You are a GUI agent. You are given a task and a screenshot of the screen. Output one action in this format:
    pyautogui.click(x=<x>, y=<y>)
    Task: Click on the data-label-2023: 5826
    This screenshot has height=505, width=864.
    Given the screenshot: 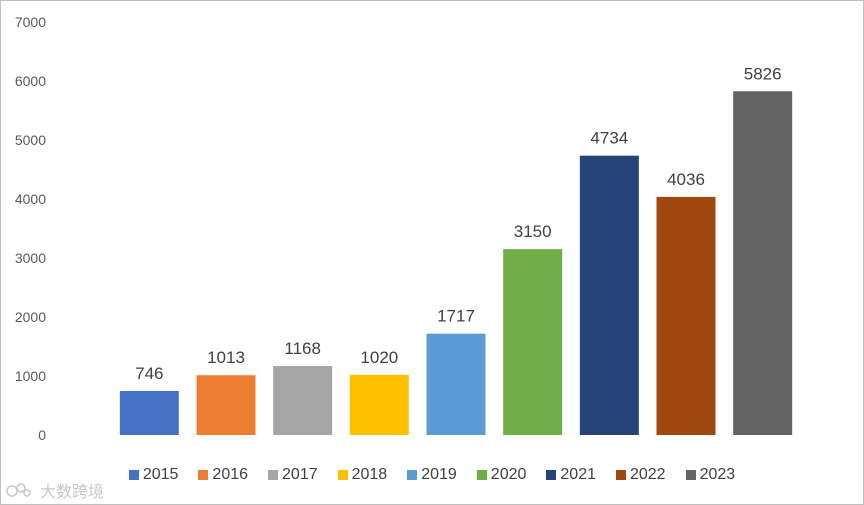 What is the action you would take?
    pyautogui.click(x=763, y=73)
    